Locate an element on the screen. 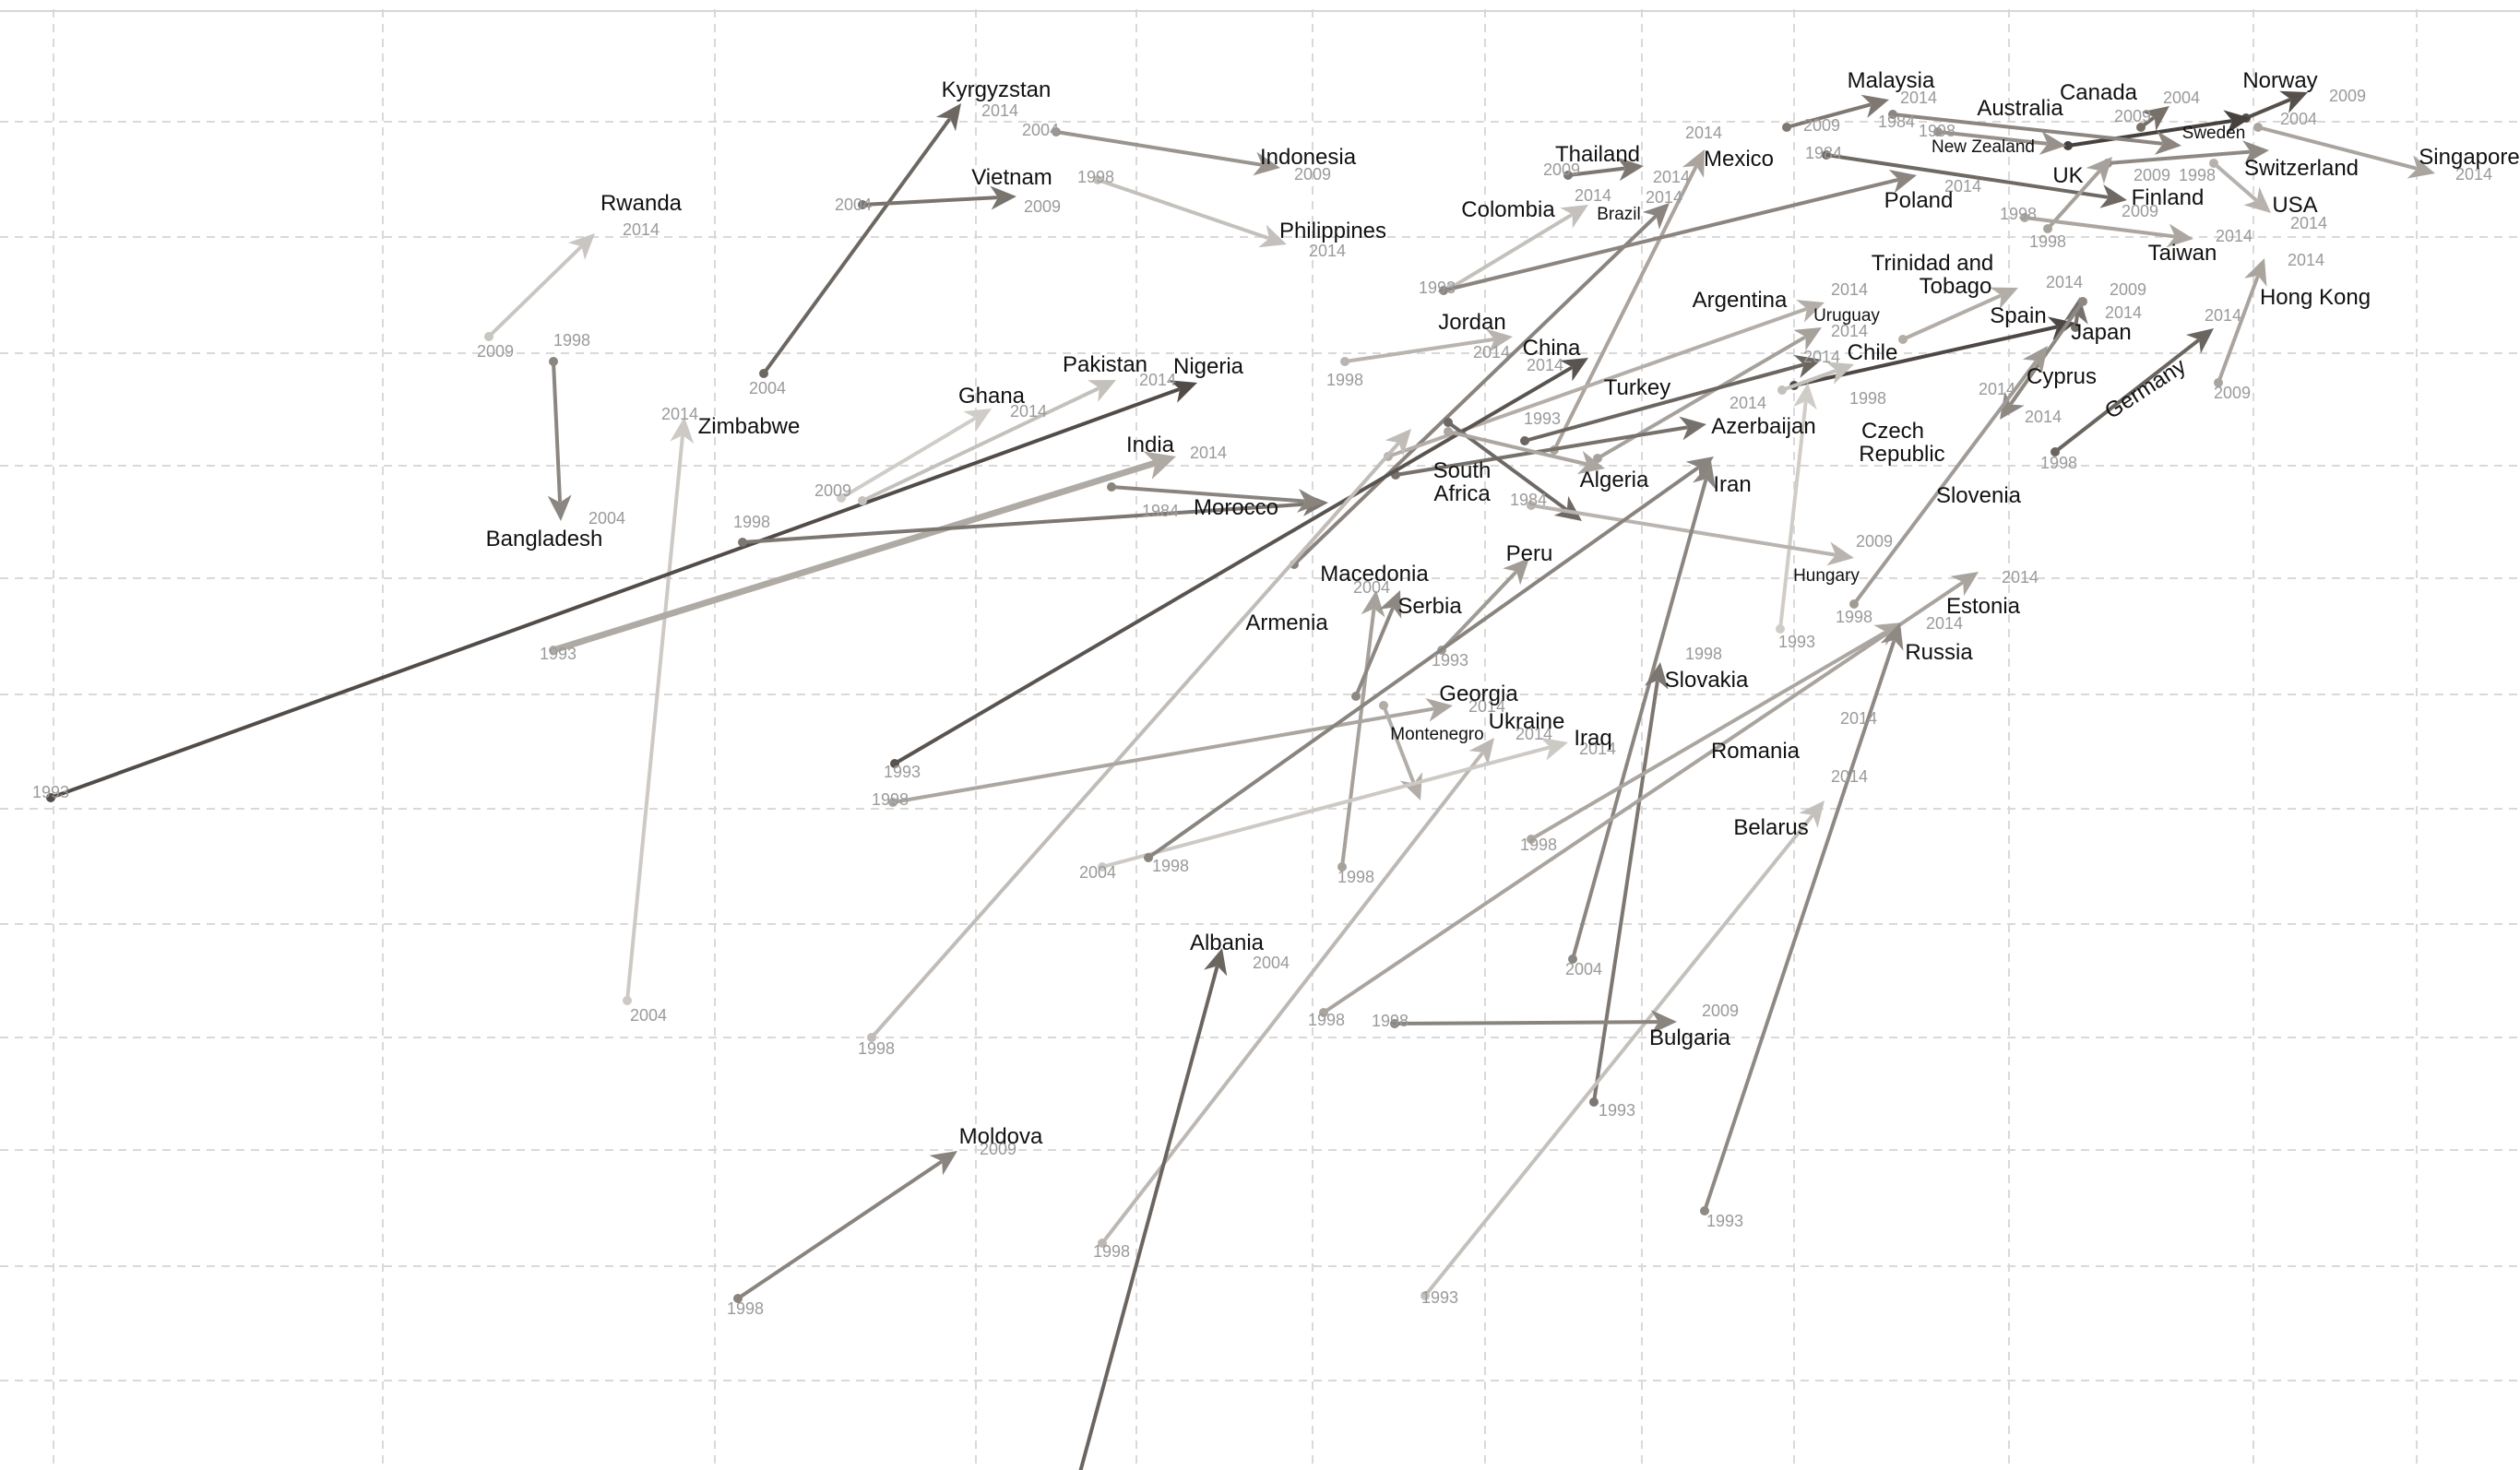 This screenshot has width=2520, height=1470. country-label: Albania is located at coordinates (1227, 943).